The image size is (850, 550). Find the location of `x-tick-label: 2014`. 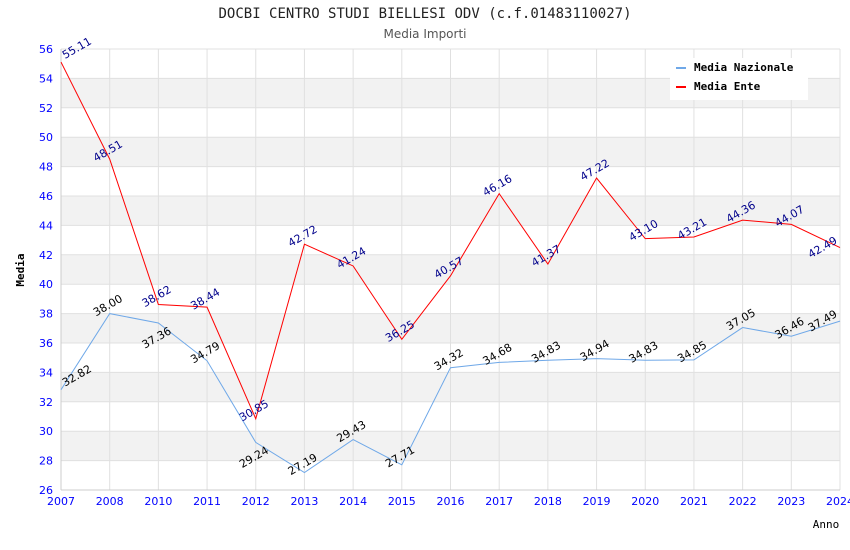

x-tick-label: 2014 is located at coordinates (353, 501).